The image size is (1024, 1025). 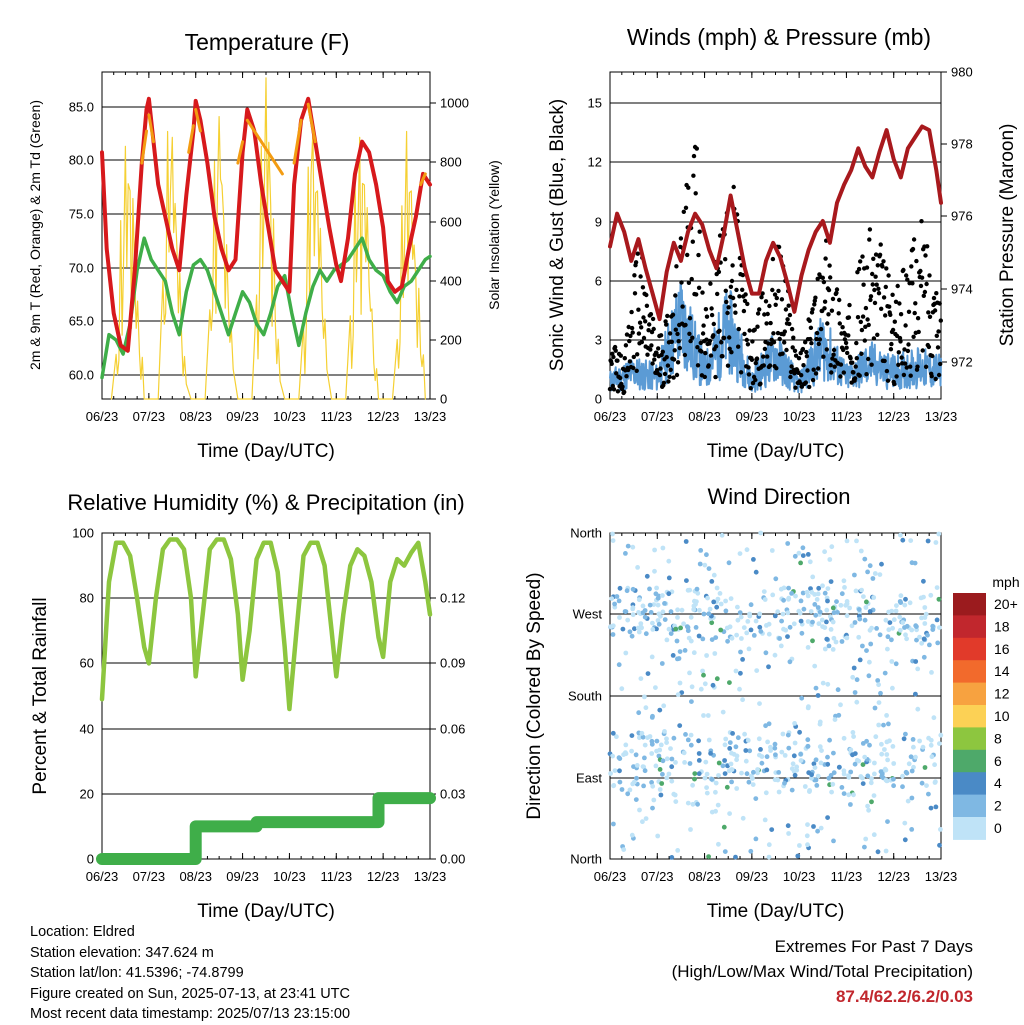 I want to click on y-right-tick-label: 0.03, so click(x=452, y=794).